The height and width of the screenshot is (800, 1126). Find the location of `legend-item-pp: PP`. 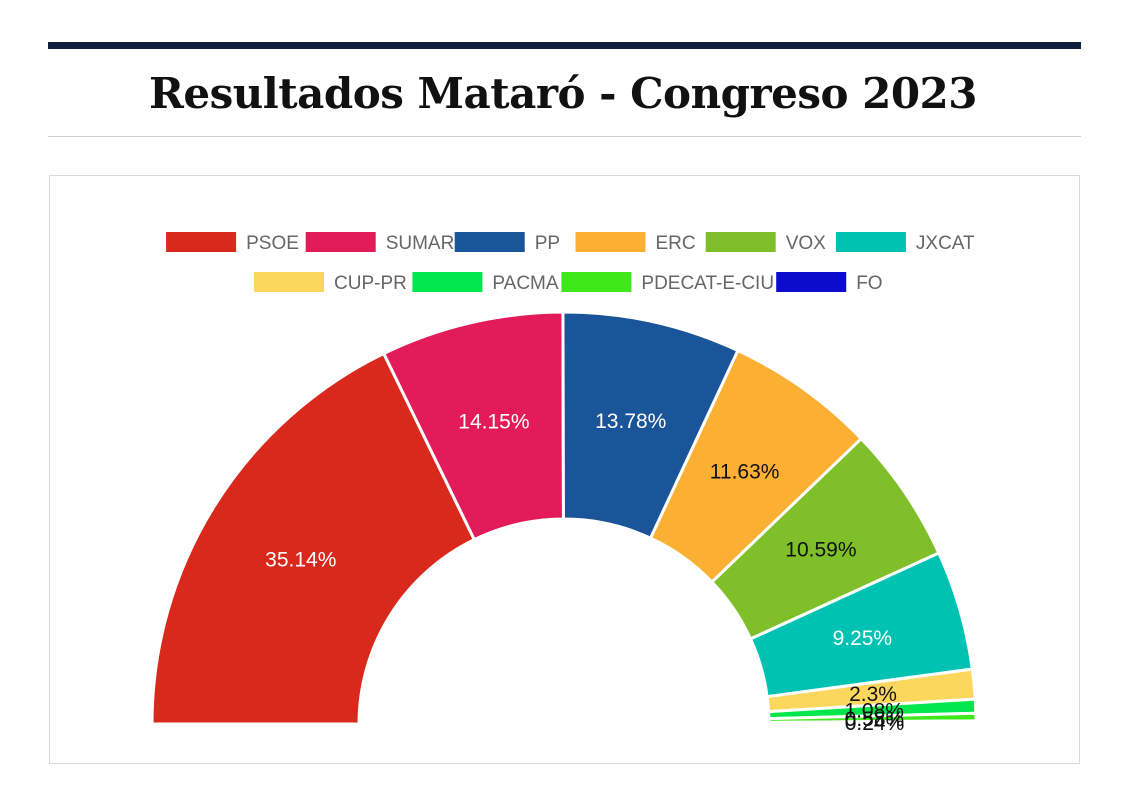

legend-item-pp: PP is located at coordinates (507, 243).